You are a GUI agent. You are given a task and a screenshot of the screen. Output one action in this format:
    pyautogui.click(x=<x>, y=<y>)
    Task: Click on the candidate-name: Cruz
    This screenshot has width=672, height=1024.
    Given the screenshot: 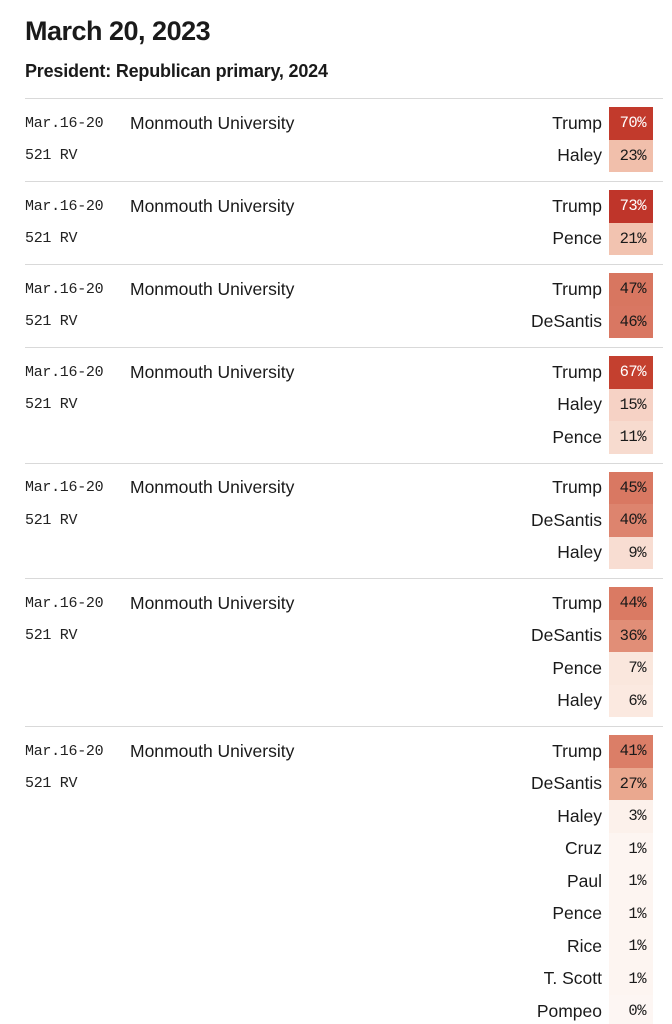 What is the action you would take?
    pyautogui.click(x=583, y=848)
    